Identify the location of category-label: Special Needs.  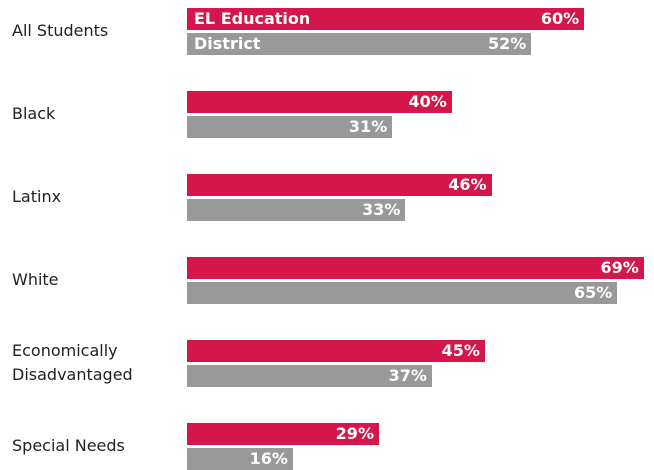
(68, 446).